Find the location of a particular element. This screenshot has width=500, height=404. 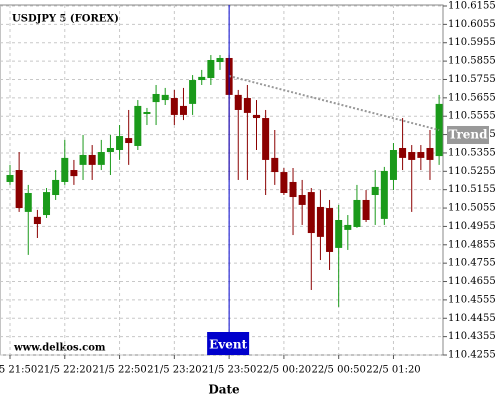

y-tick-label: 110.5355 is located at coordinates (472, 152).